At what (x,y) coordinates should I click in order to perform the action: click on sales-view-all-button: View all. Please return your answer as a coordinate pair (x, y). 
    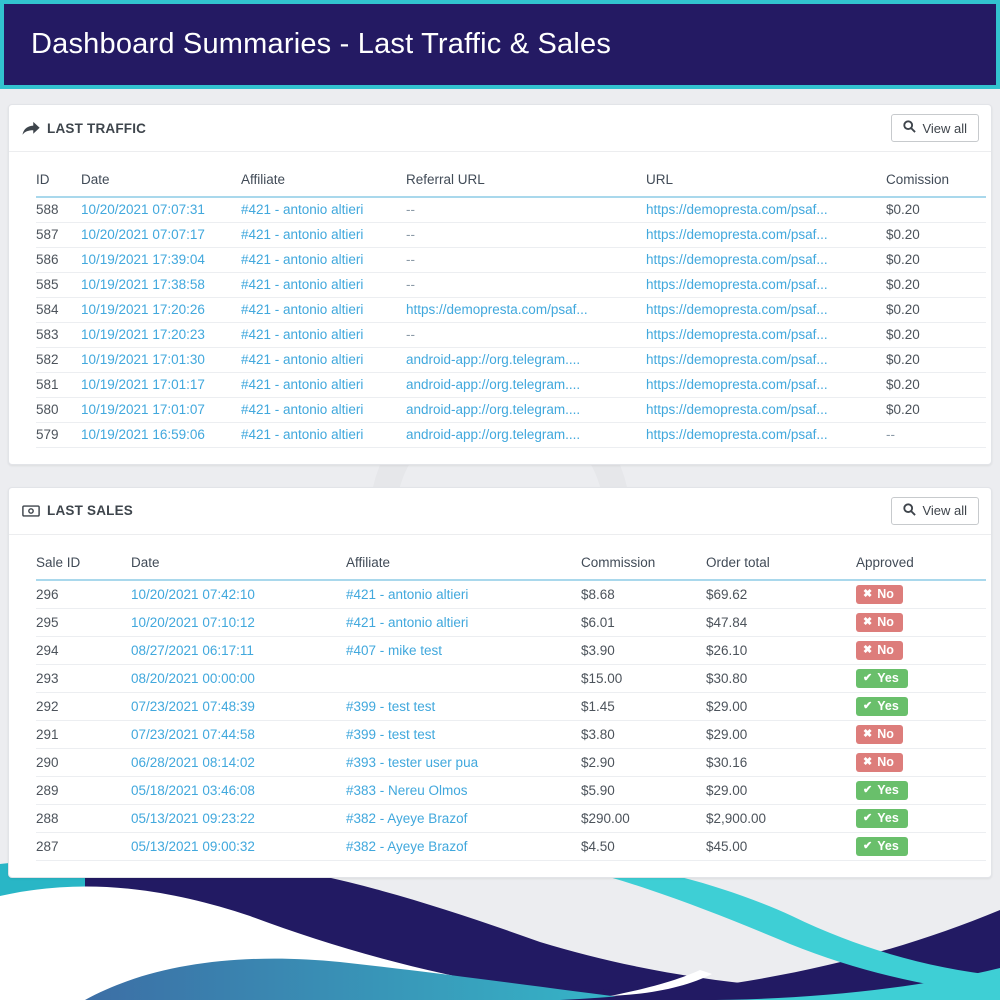
    Looking at the image, I should click on (935, 510).